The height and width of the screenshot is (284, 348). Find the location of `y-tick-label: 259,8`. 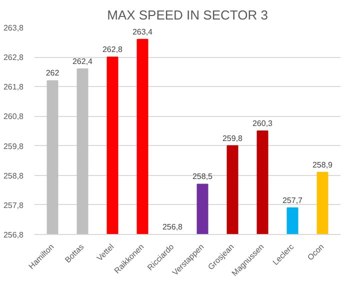

y-tick-label: 259,8 is located at coordinates (13, 146).